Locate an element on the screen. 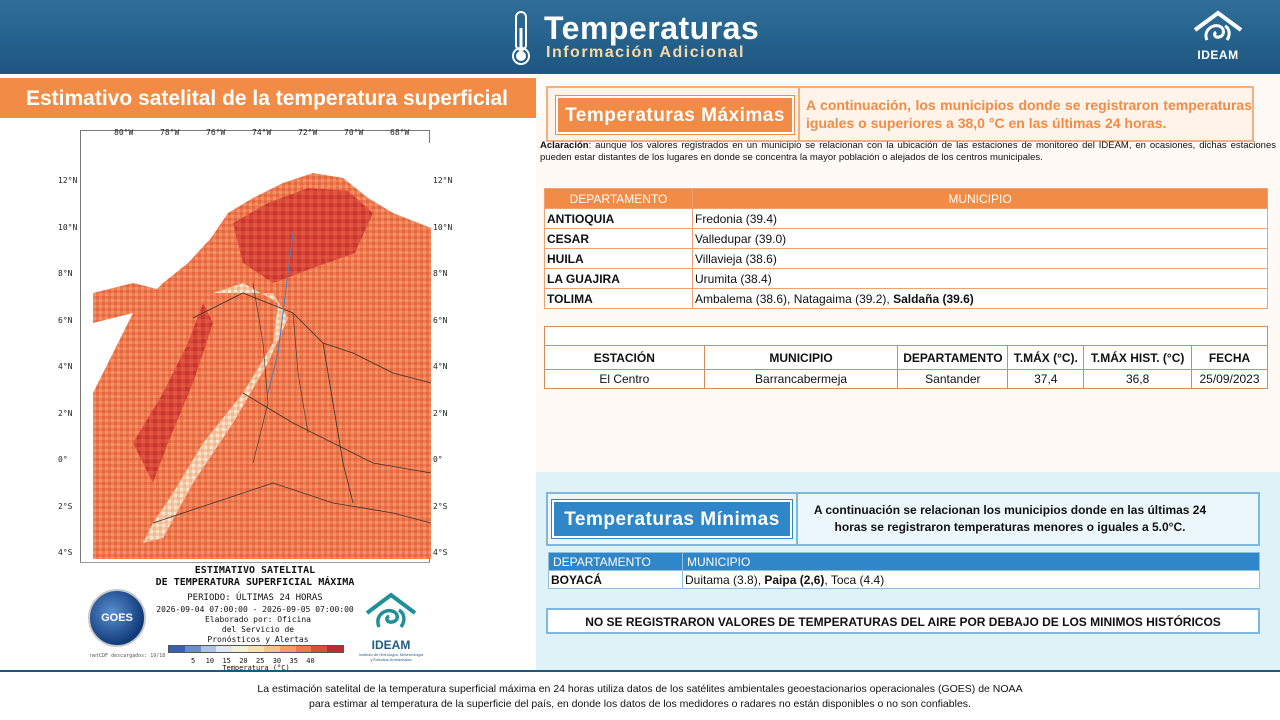  max-temperatures-label: Temperaturas Máximas is located at coordinates (675, 115).